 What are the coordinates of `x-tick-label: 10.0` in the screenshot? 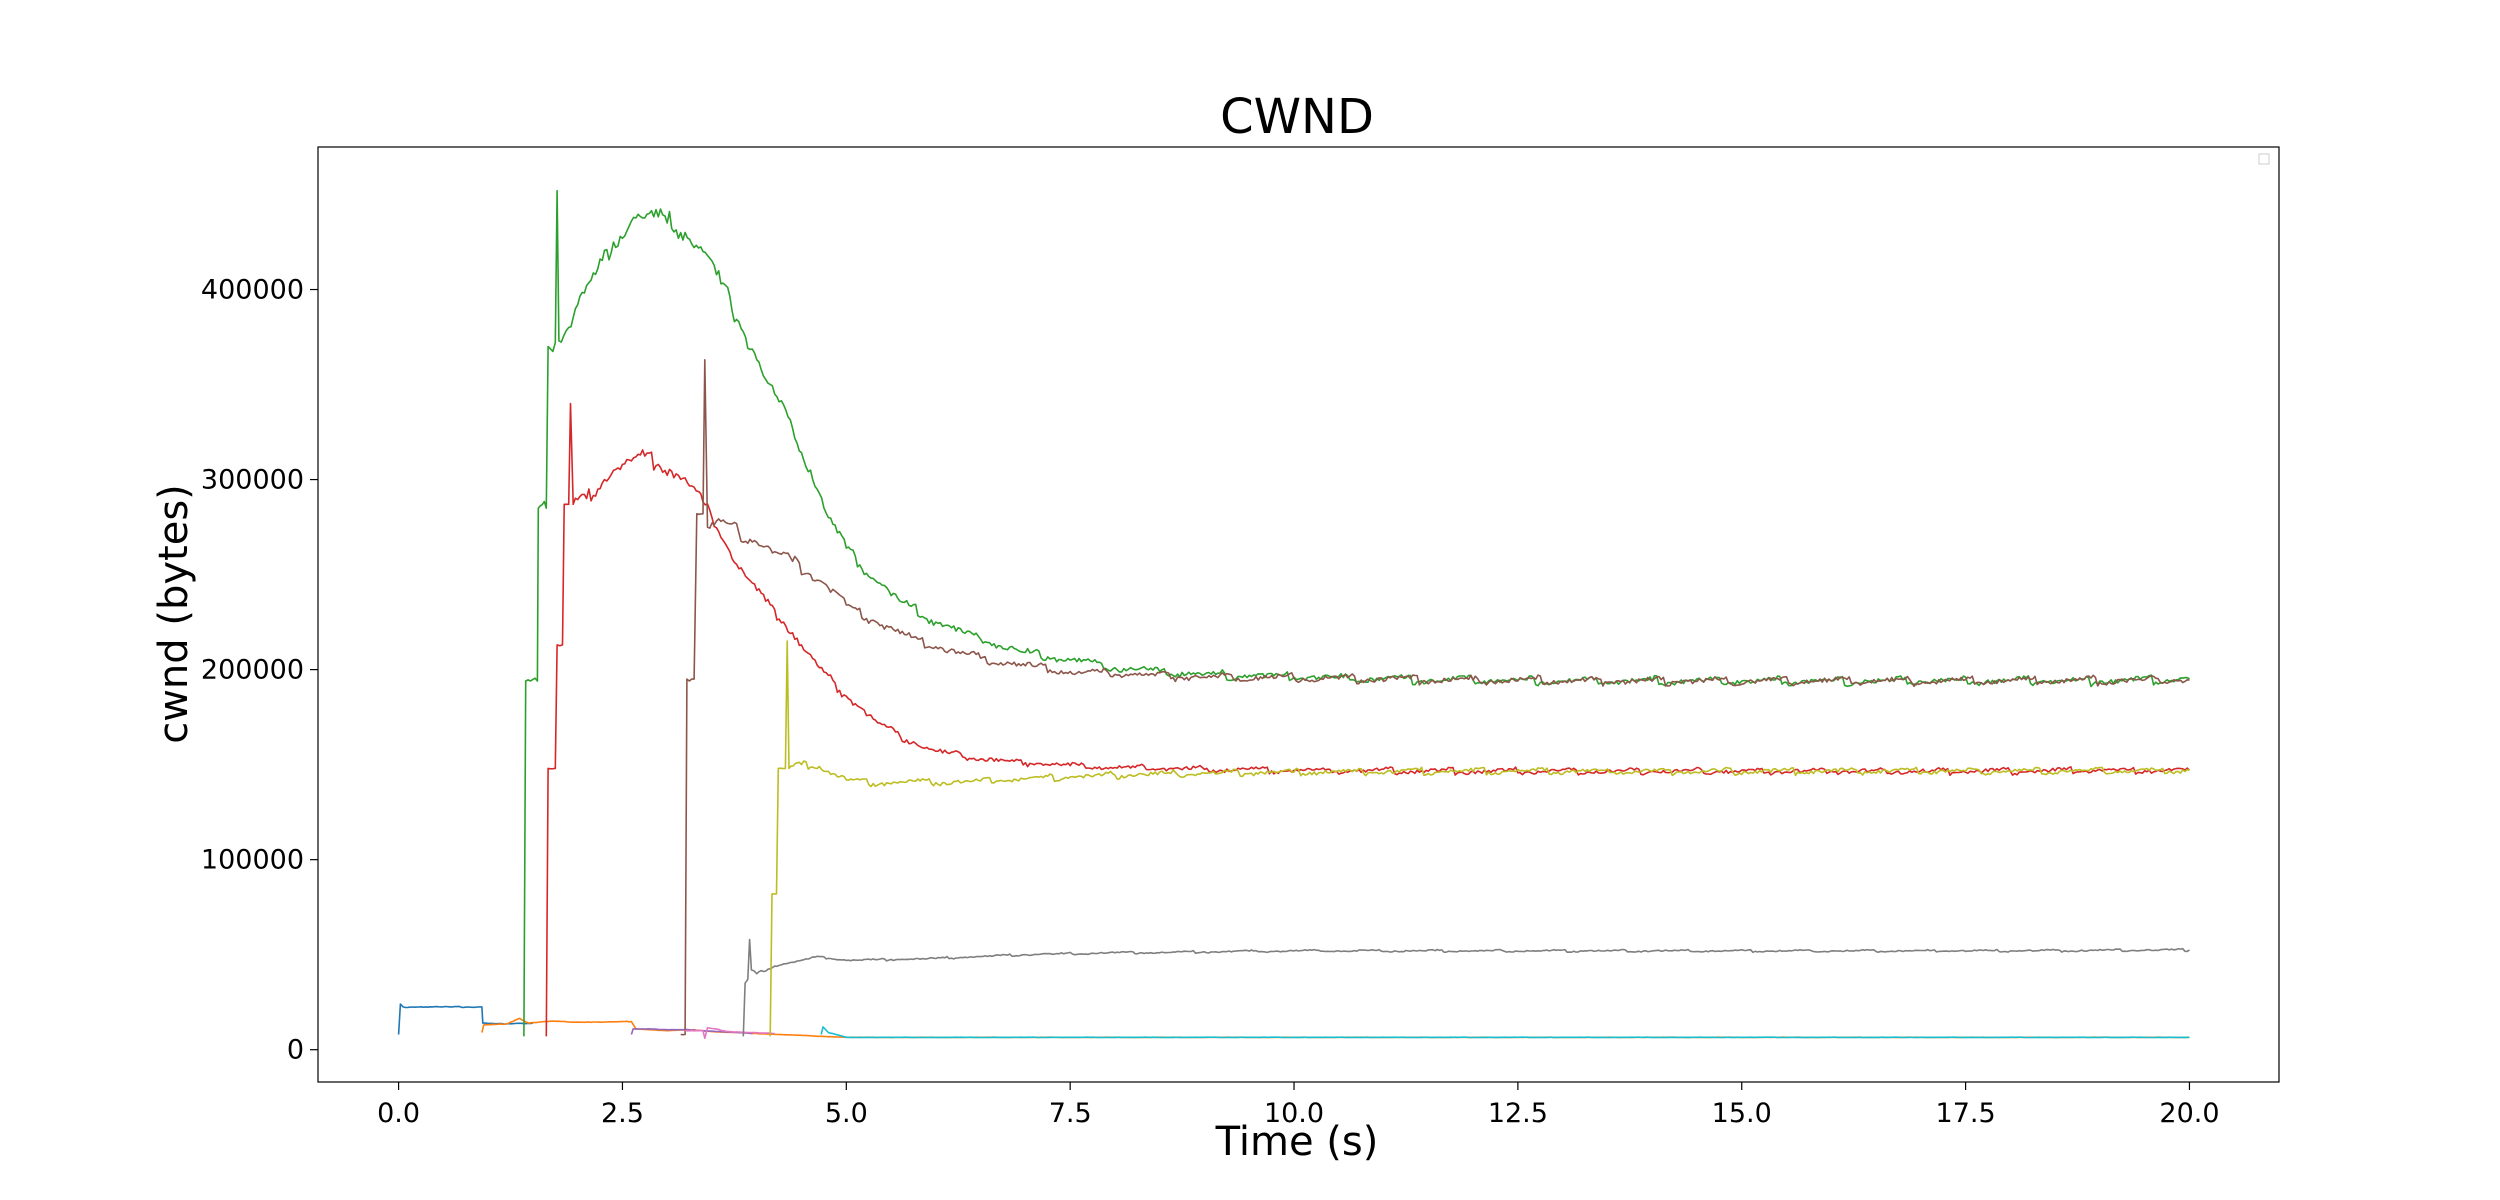 It's located at (1294, 1113).